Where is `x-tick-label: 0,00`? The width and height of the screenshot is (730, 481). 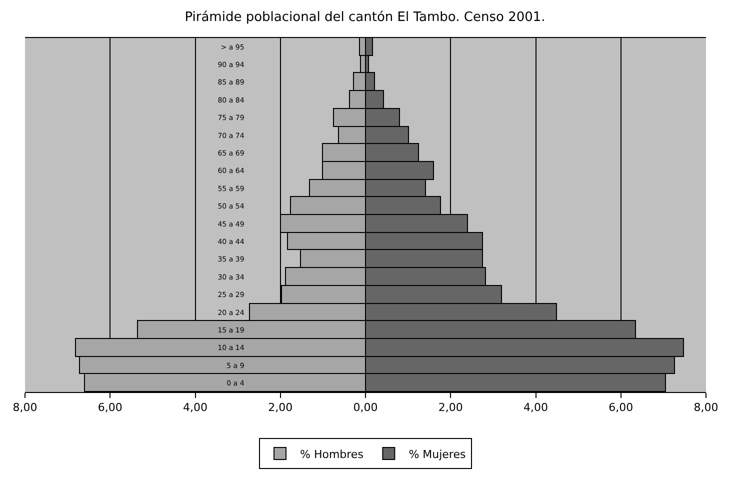 x-tick-label: 0,00 is located at coordinates (365, 407).